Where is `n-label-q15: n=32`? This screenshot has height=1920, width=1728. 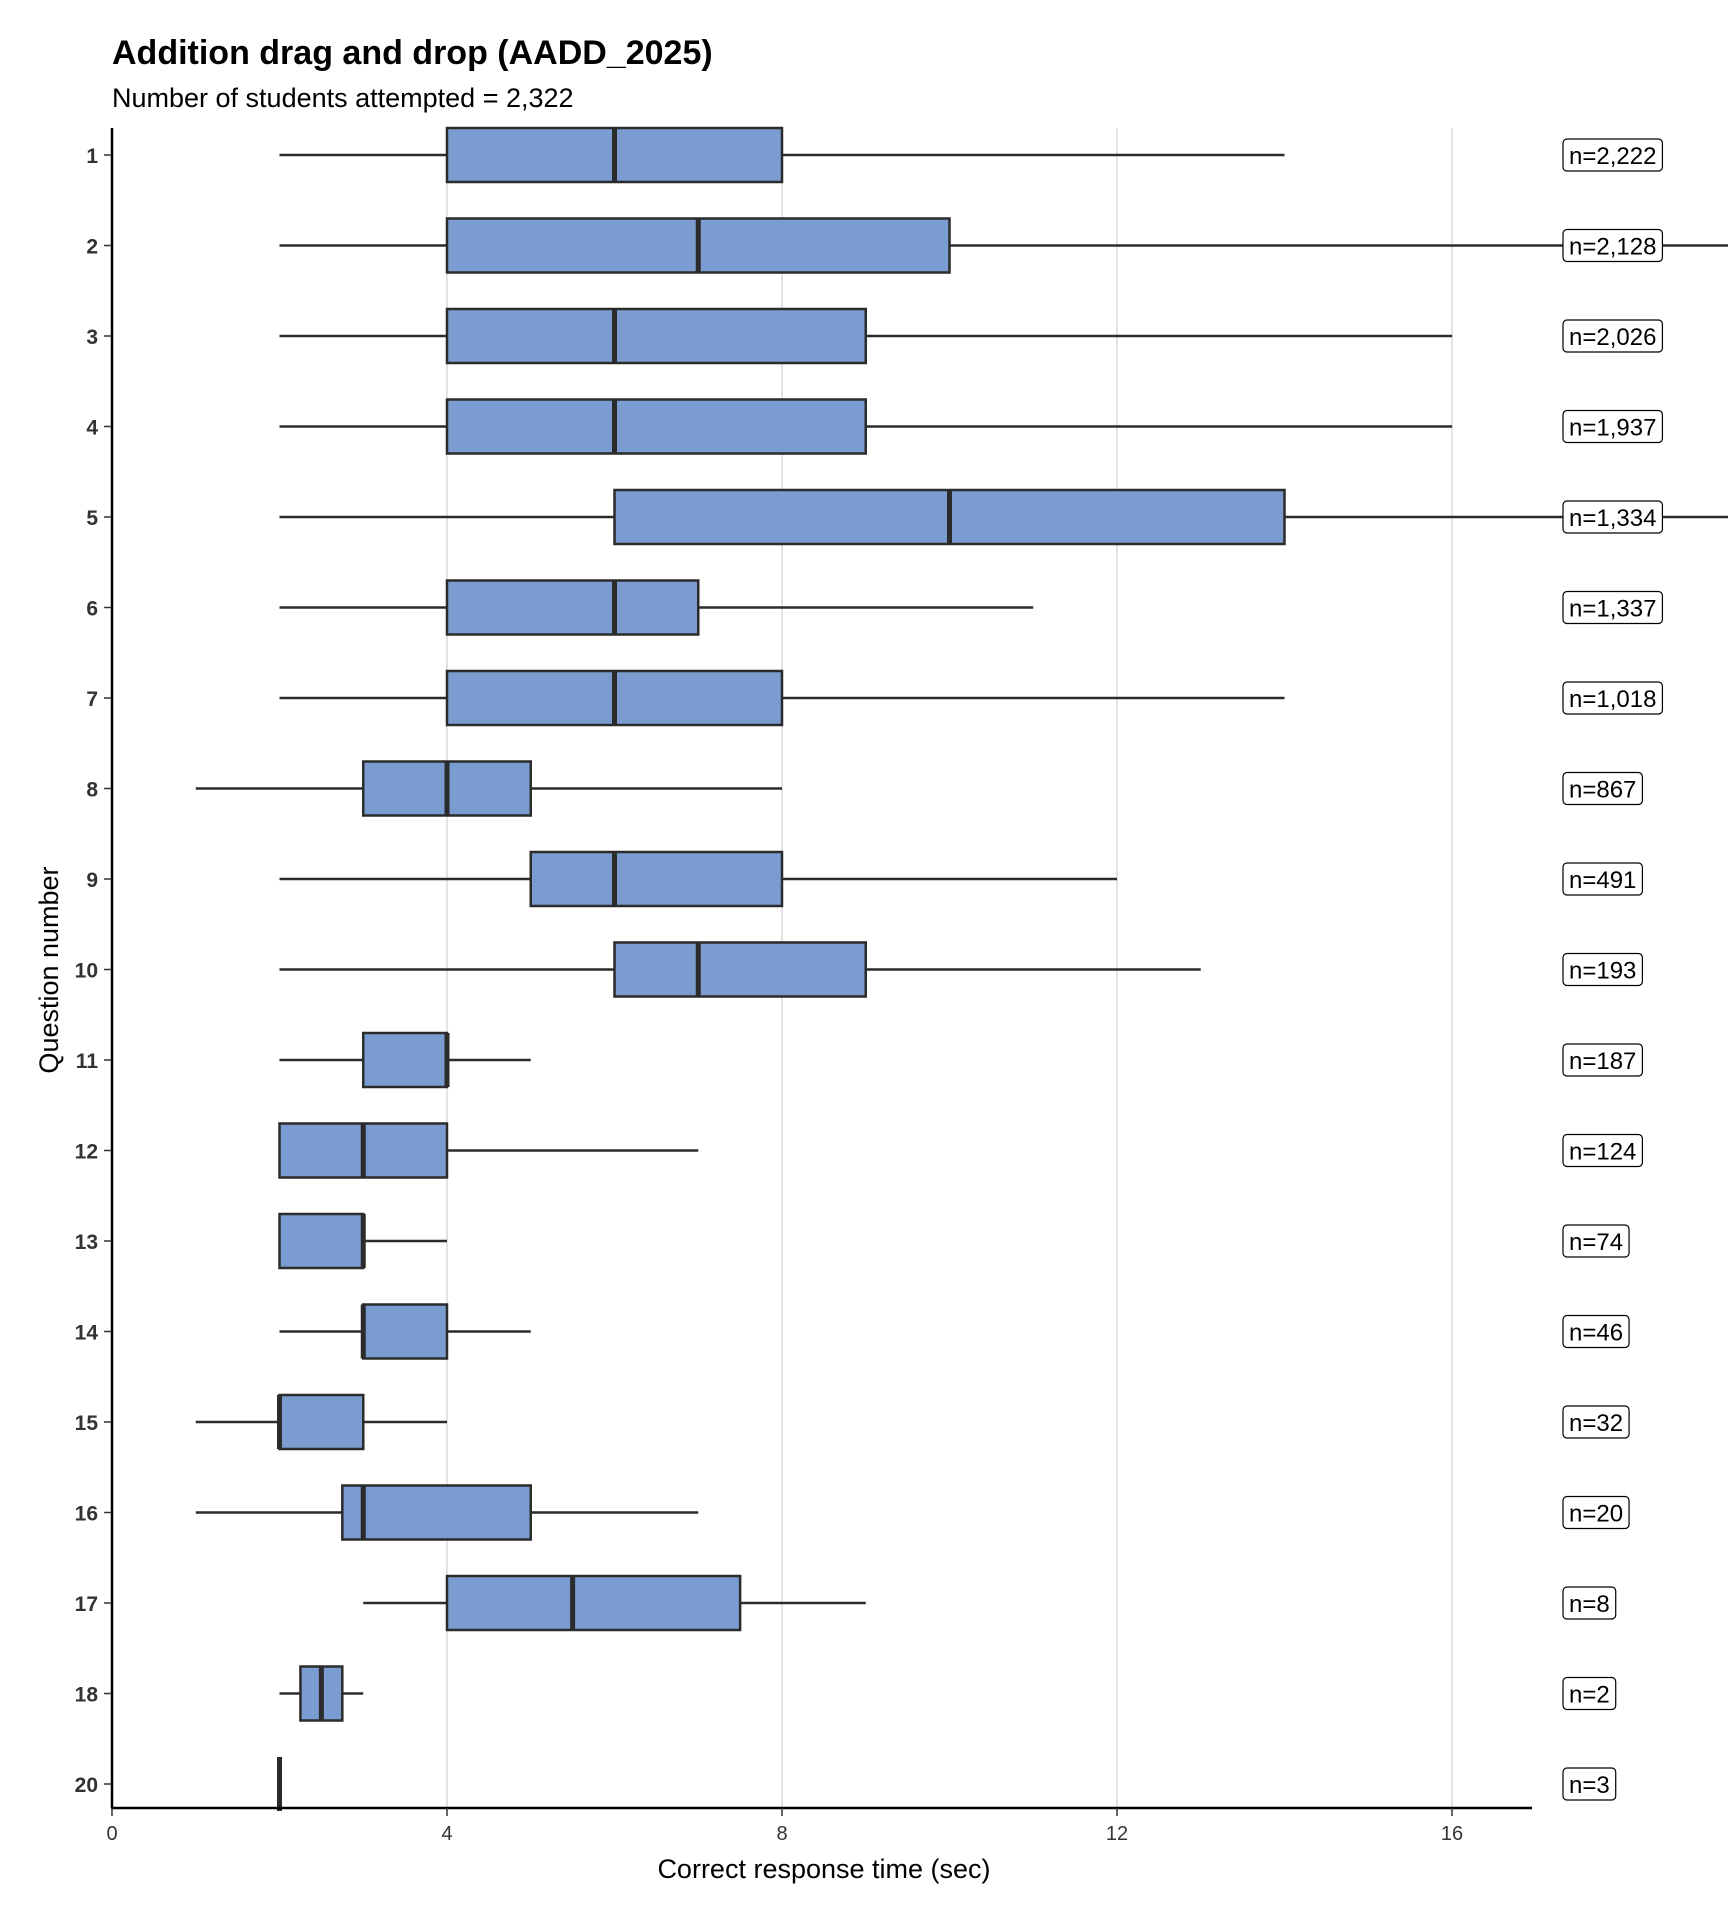
n-label-q15: n=32 is located at coordinates (1596, 1423).